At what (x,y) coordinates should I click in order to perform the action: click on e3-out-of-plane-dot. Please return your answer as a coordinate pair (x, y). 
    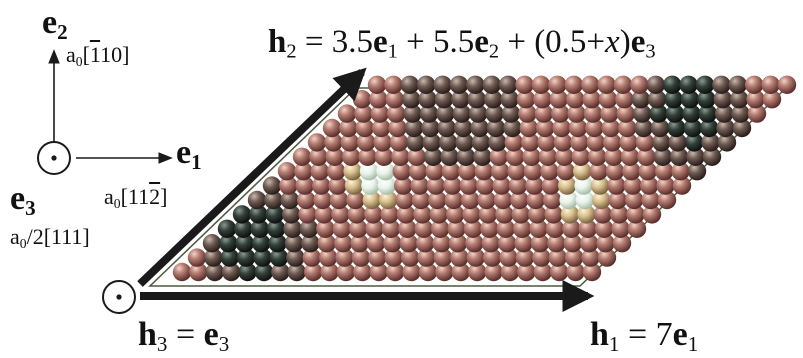
    Looking at the image, I should click on (54, 158).